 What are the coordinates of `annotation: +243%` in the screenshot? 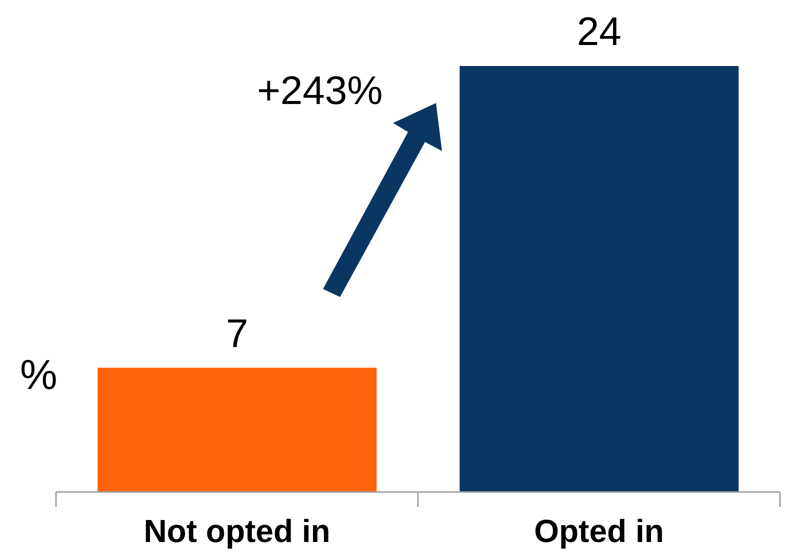 It's located at (320, 91).